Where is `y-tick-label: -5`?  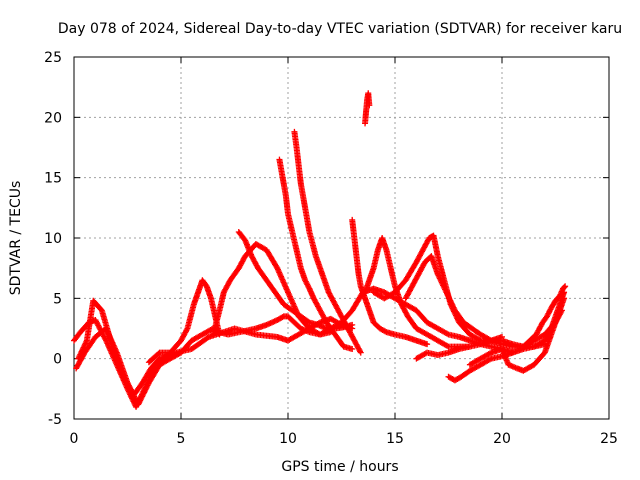
y-tick-label: -5 is located at coordinates (55, 420).